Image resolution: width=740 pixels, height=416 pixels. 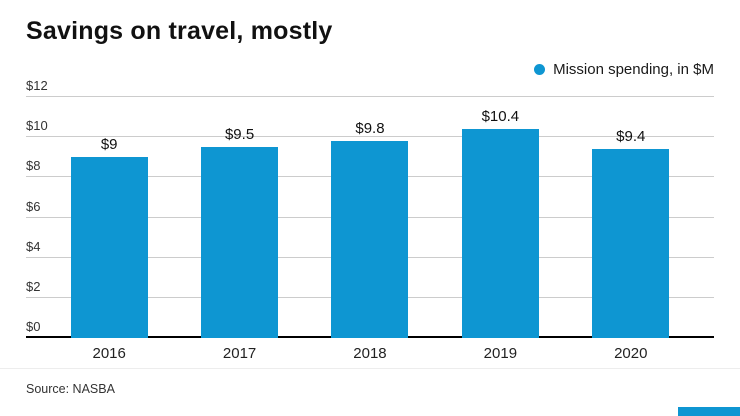 What do you see at coordinates (109, 145) in the screenshot?
I see `bar-value-label: $9` at bounding box center [109, 145].